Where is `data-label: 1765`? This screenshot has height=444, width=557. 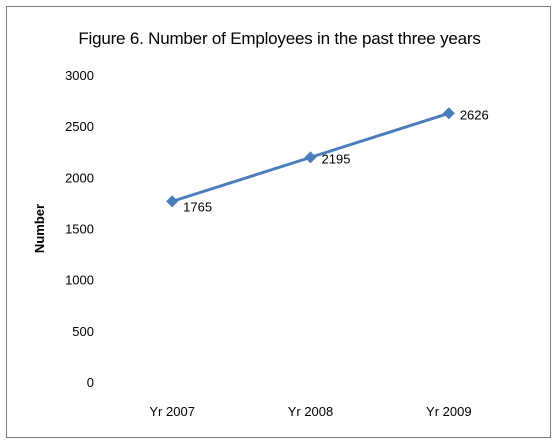
data-label: 1765 is located at coordinates (197, 206).